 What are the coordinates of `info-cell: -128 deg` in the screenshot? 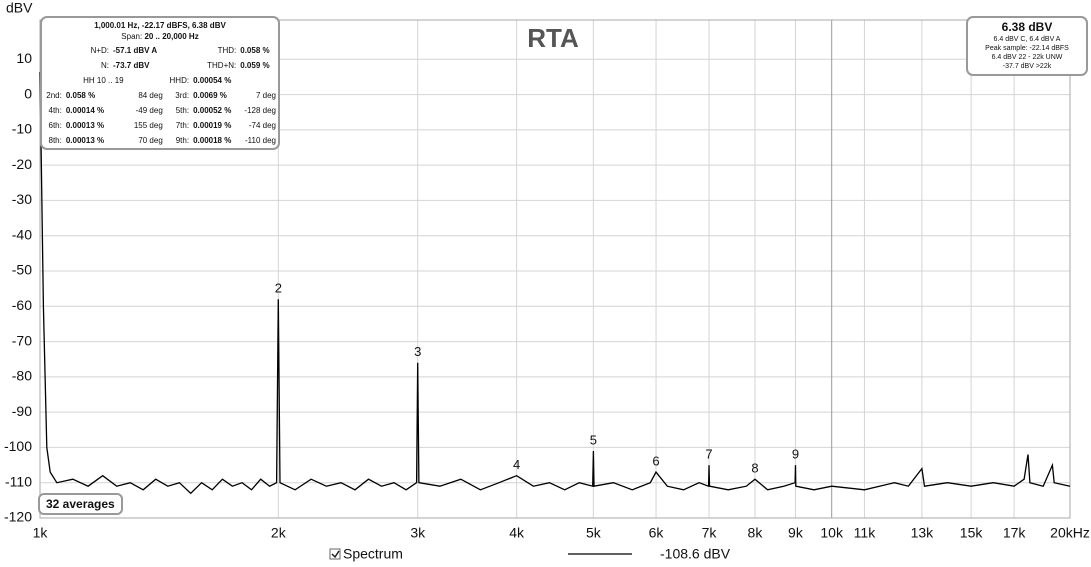 It's located at (260, 110).